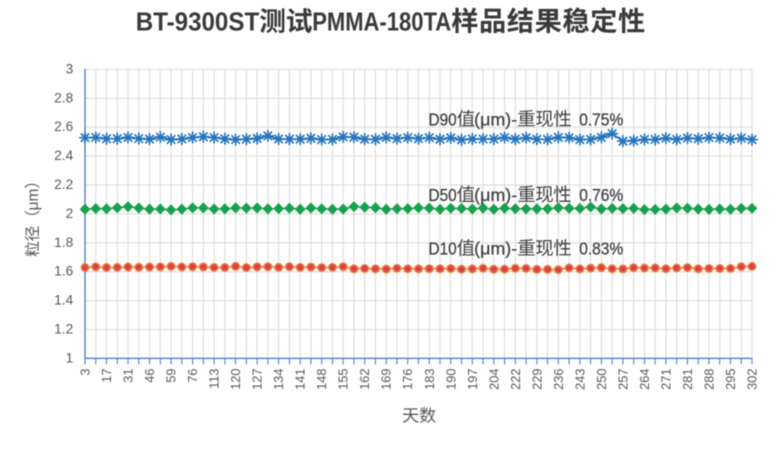 The width and height of the screenshot is (780, 449). What do you see at coordinates (63, 329) in the screenshot?
I see `svg-text: 1.2` at bounding box center [63, 329].